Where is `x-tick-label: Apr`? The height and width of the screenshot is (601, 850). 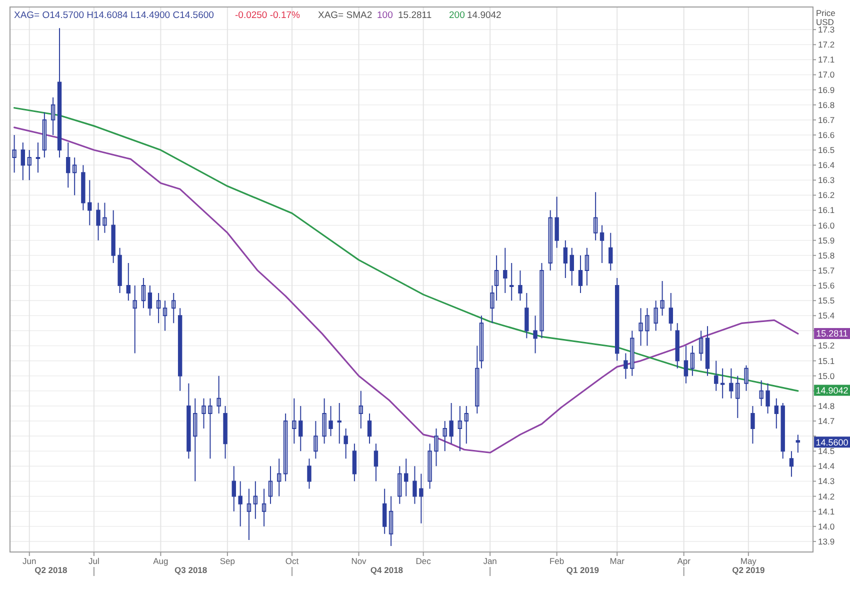 x-tick-label: Apr is located at coordinates (684, 561).